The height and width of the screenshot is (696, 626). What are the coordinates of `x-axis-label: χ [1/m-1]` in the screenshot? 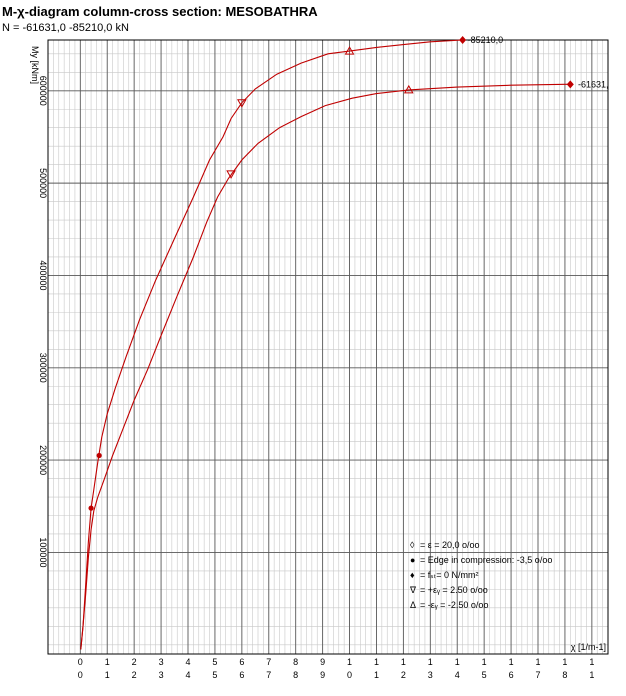 It's located at (588, 647).